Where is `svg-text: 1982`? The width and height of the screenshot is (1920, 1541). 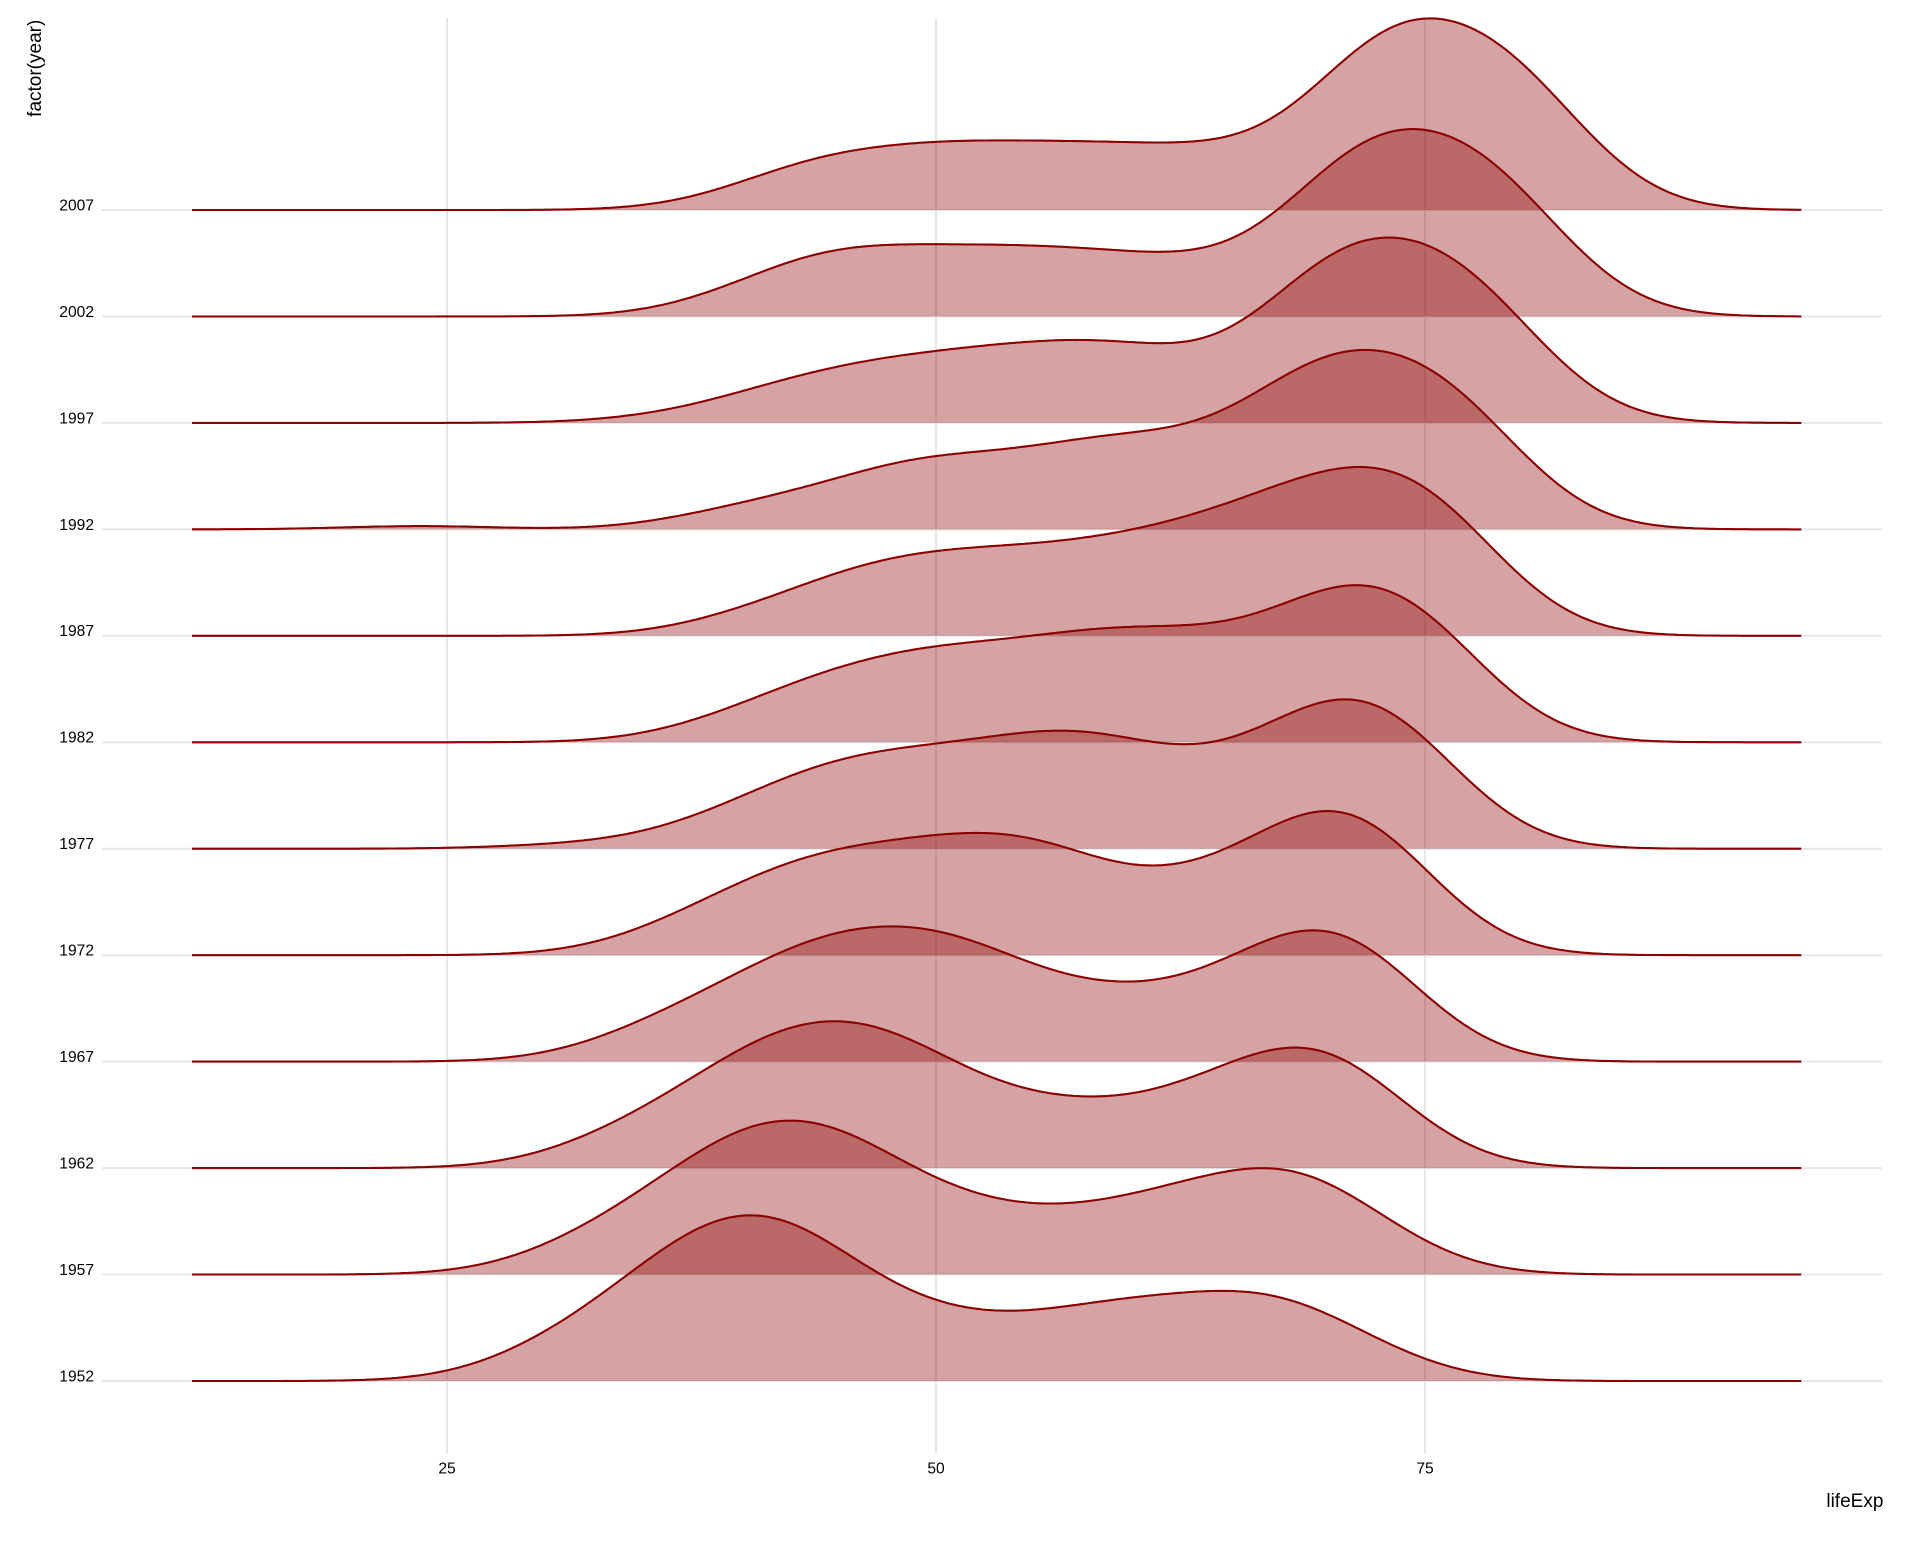
svg-text: 1982 is located at coordinates (76, 738).